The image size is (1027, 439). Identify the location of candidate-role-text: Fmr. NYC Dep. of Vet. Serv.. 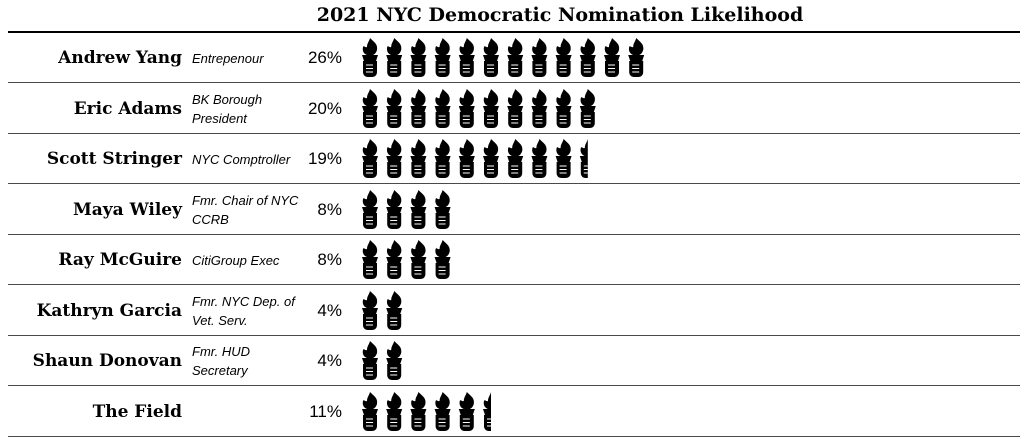
(243, 310).